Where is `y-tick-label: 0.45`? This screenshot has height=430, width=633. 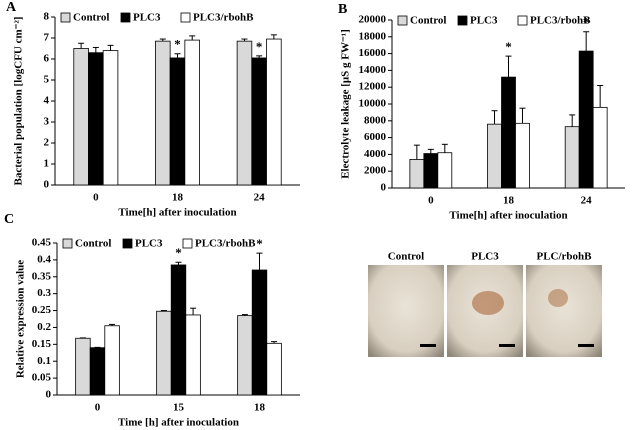 y-tick-label: 0.45 is located at coordinates (42, 243).